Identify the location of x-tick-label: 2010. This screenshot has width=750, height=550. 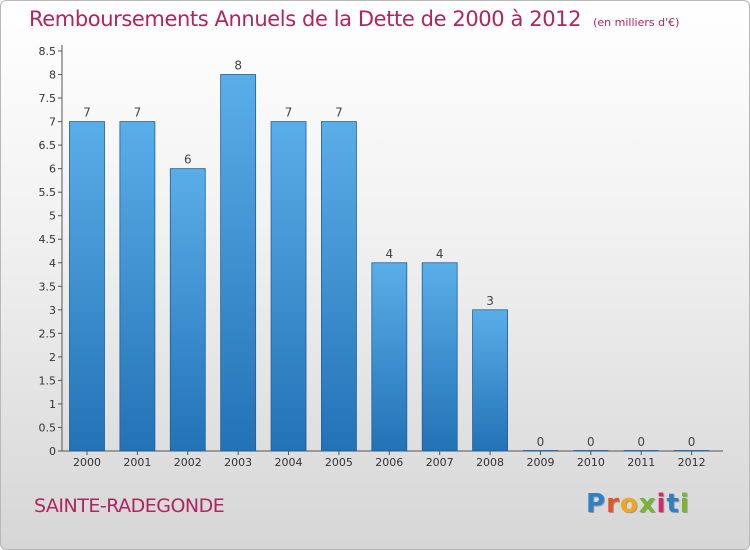
(591, 462).